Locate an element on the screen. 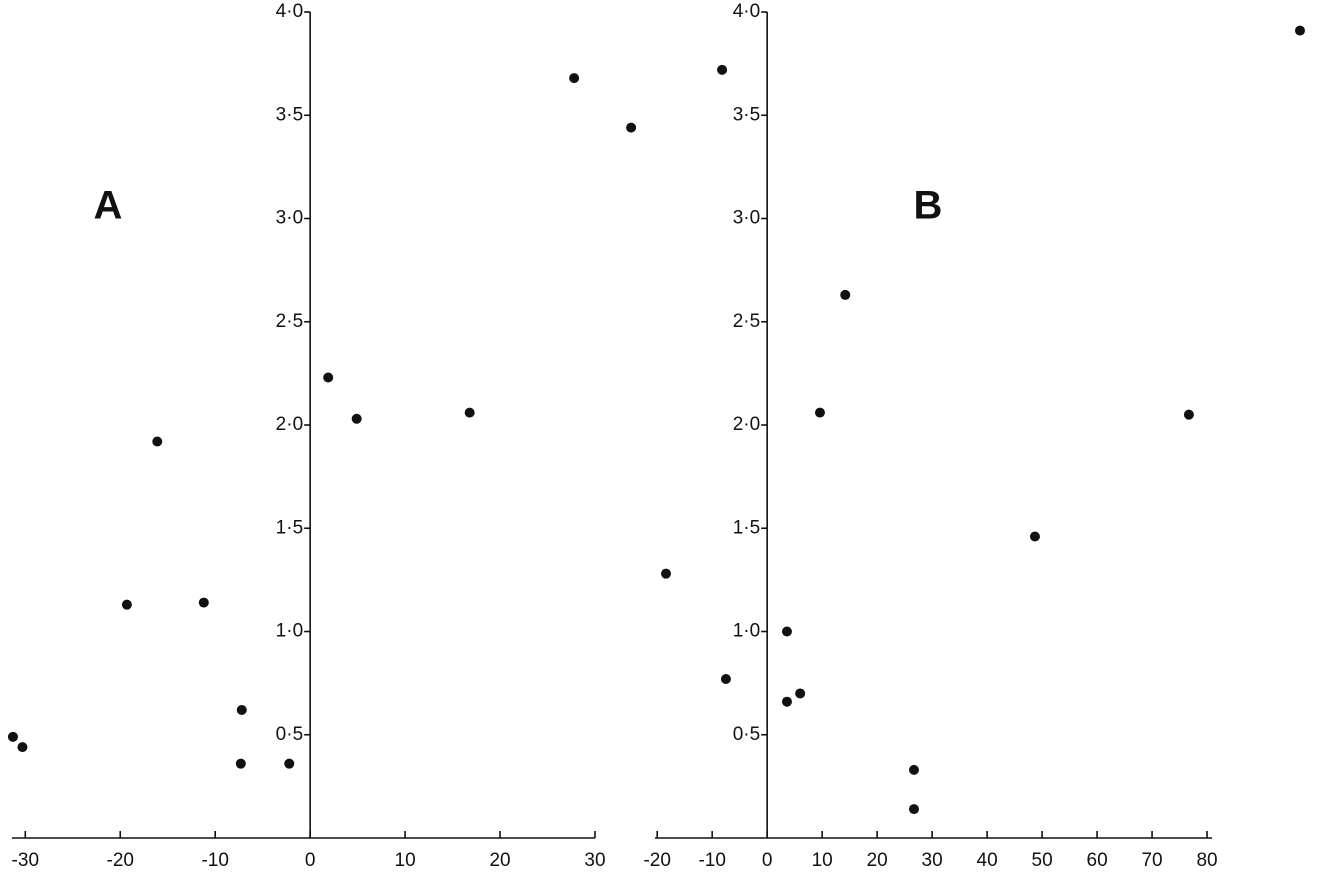  panel-label: B is located at coordinates (928, 206).